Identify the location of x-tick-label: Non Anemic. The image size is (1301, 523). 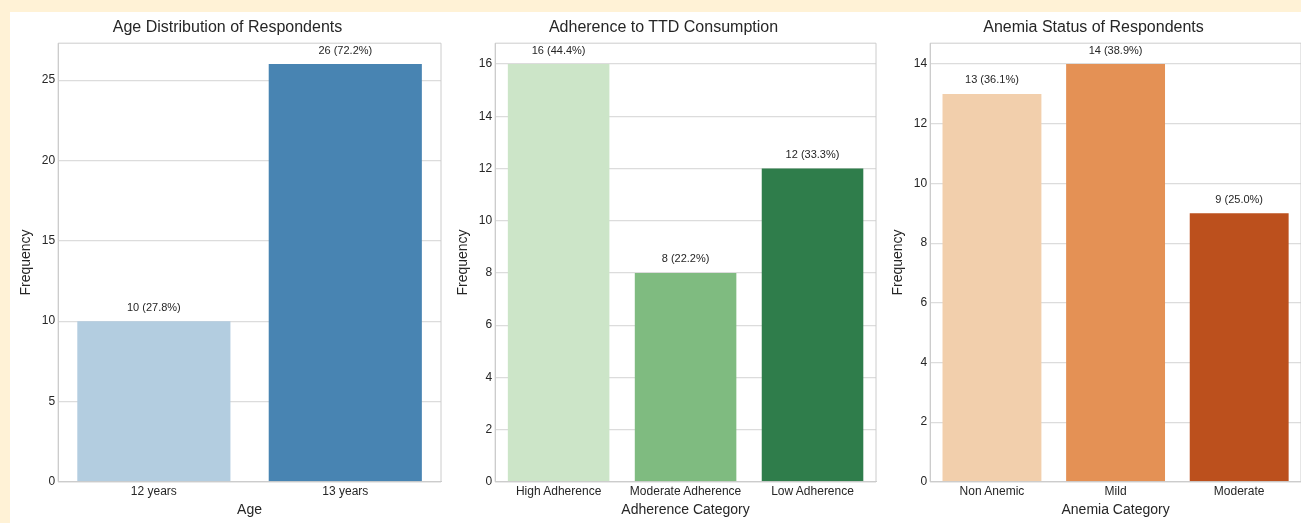
(992, 491).